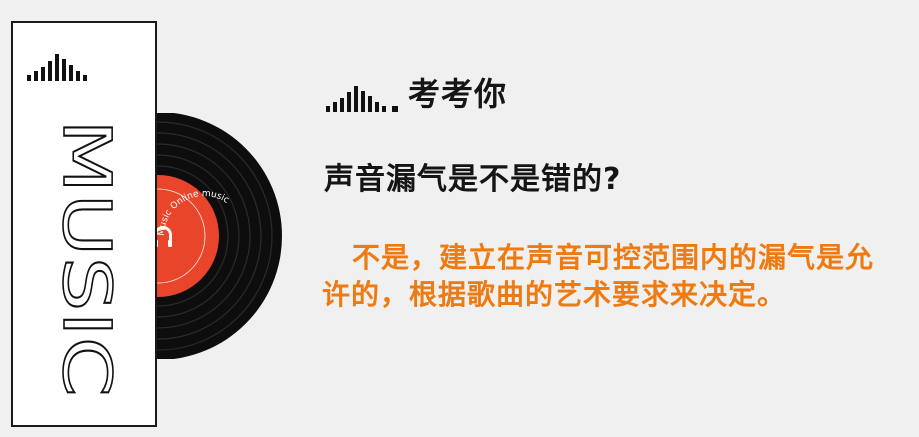  Describe the element at coordinates (458, 94) in the screenshot. I see `page-title: 考考你` at that location.